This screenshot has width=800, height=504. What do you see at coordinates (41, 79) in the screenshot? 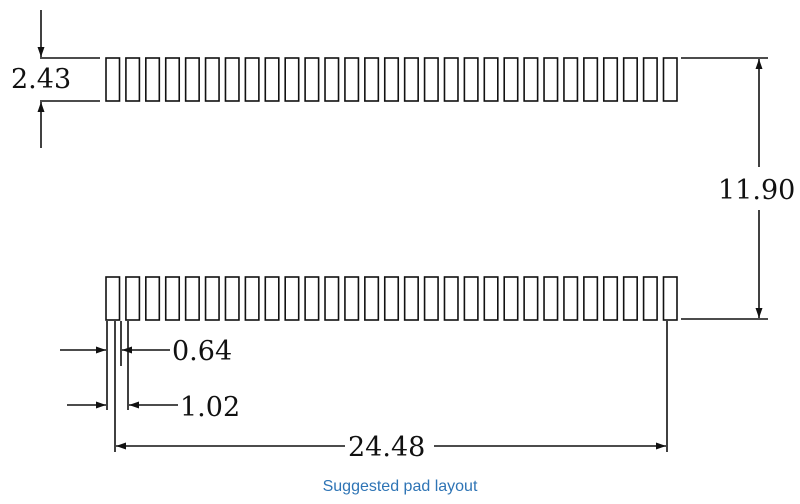
I see `pad-length-label: 2.43` at bounding box center [41, 79].